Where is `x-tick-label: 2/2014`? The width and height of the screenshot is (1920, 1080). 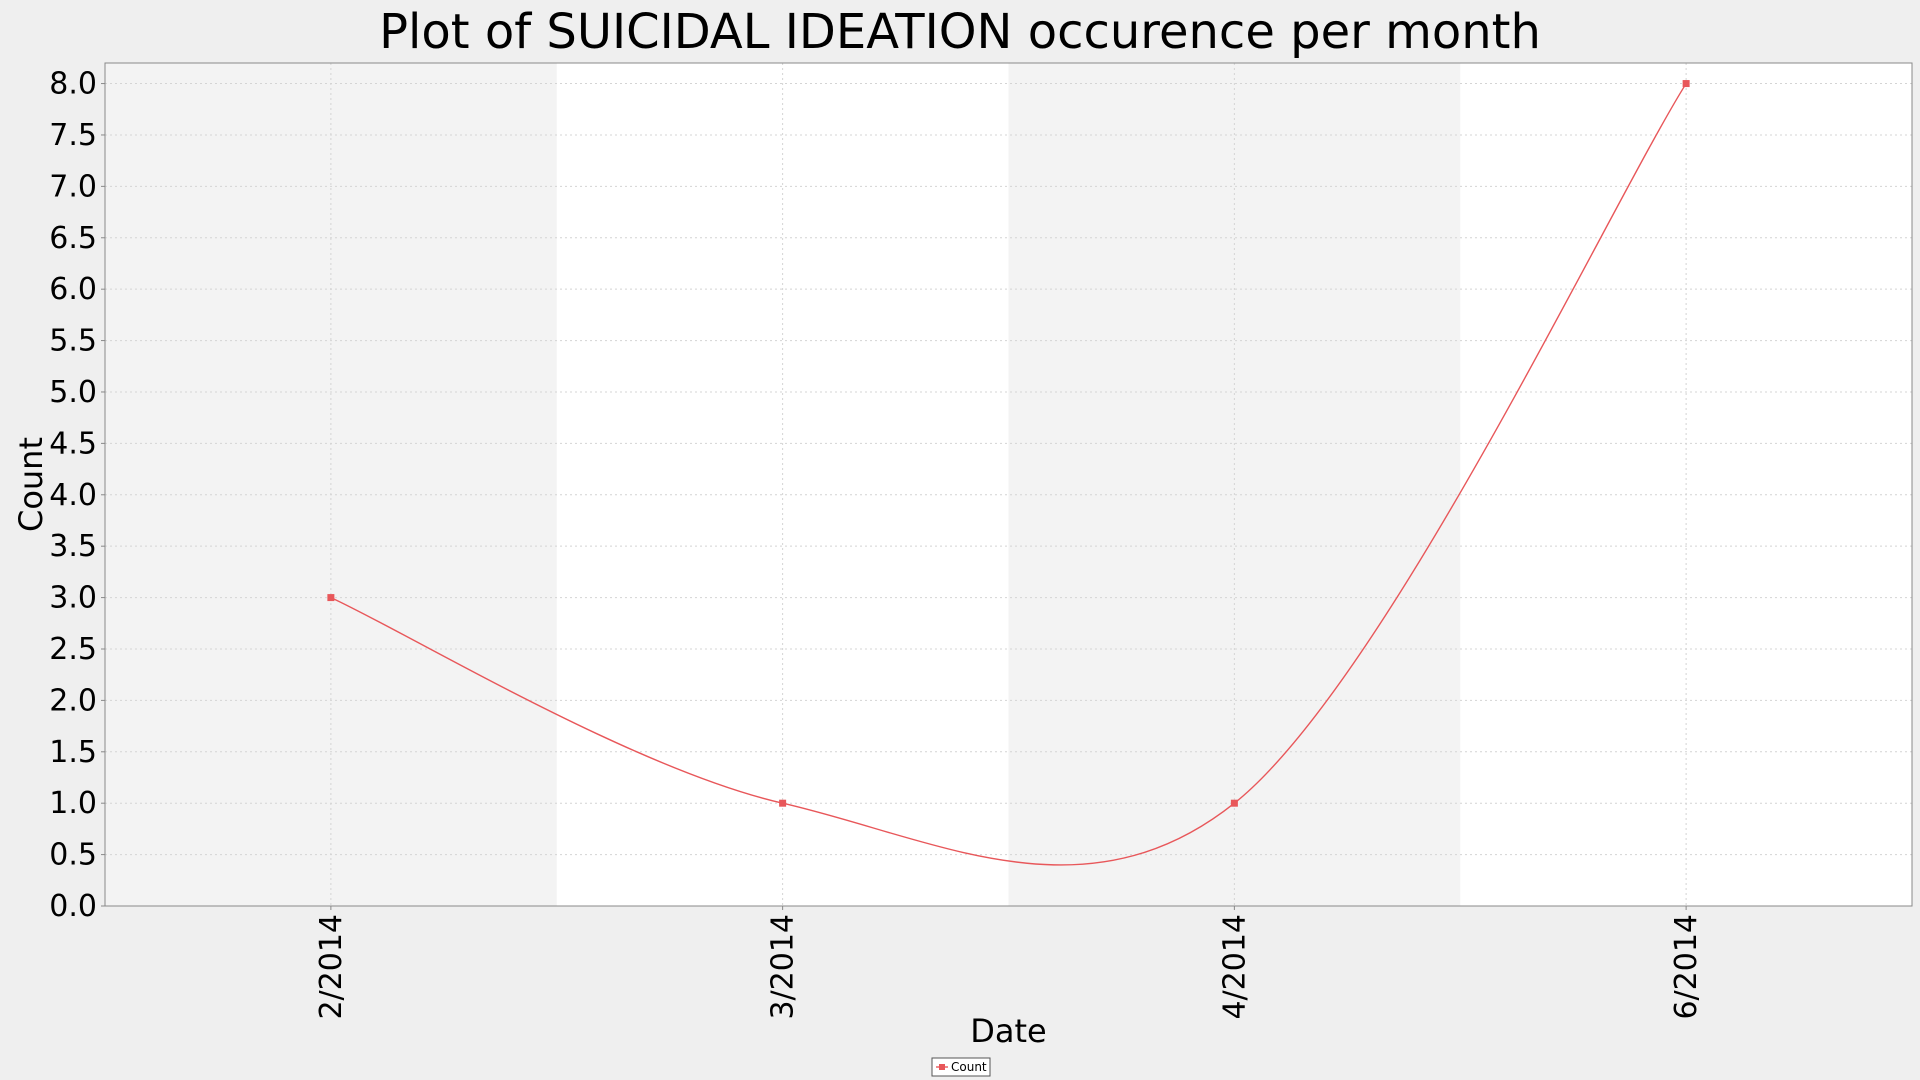
x-tick-label: 2/2014 is located at coordinates (331, 967).